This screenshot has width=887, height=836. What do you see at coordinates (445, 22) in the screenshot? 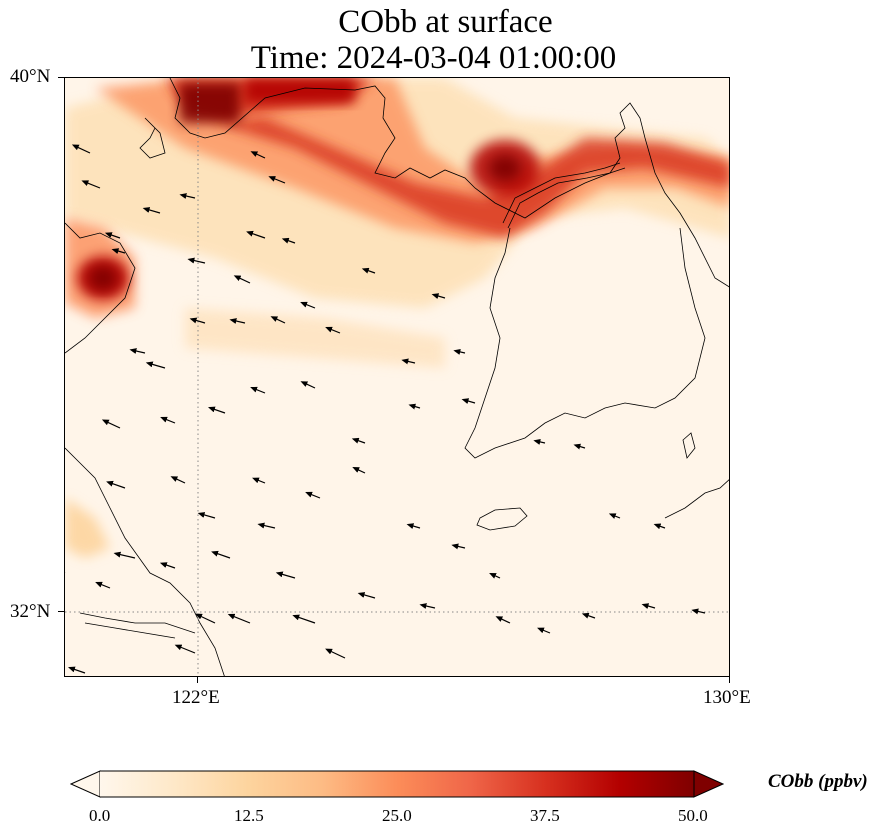
I see `map-title: CObb at surface` at bounding box center [445, 22].